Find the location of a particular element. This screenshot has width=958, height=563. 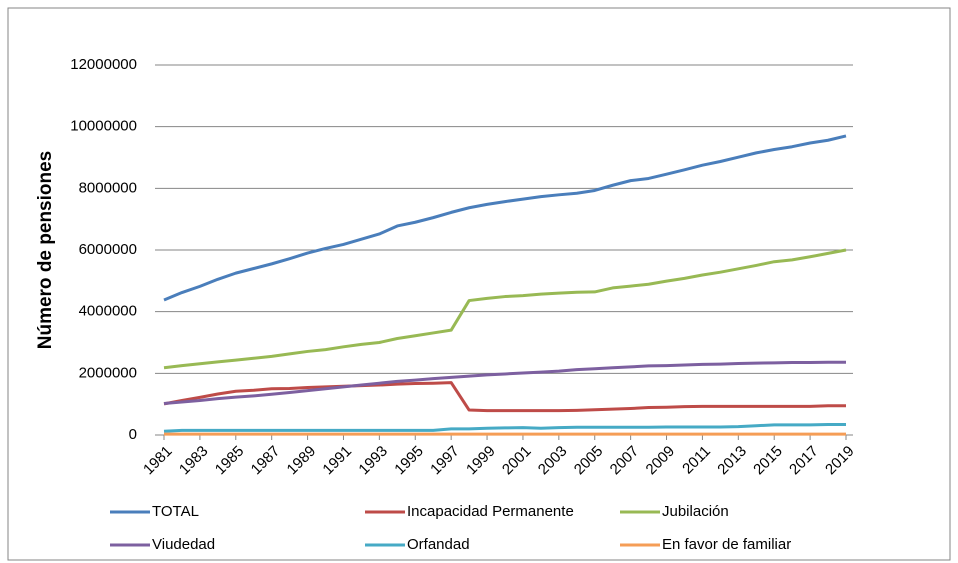

y-tick-label: 0 is located at coordinates (133, 434).